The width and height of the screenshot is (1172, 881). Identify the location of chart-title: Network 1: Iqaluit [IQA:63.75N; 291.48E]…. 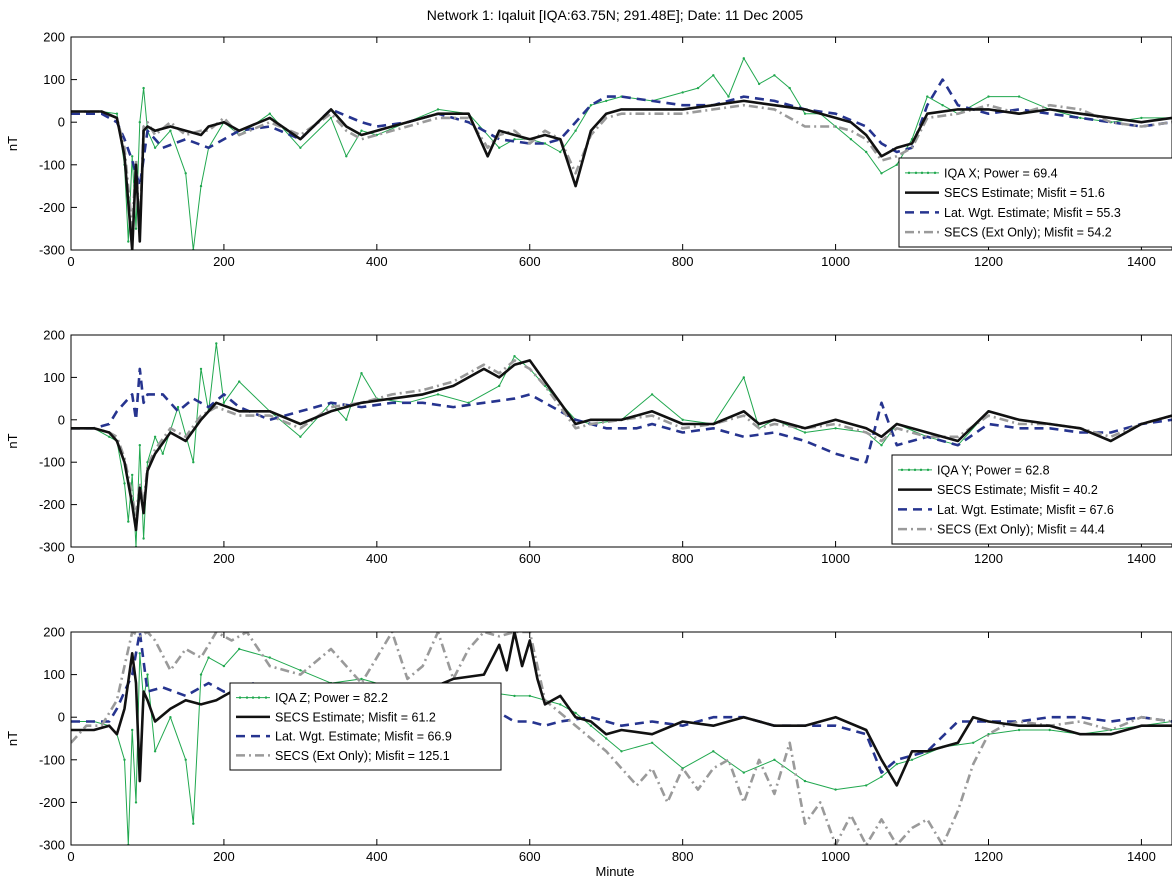
(615, 15).